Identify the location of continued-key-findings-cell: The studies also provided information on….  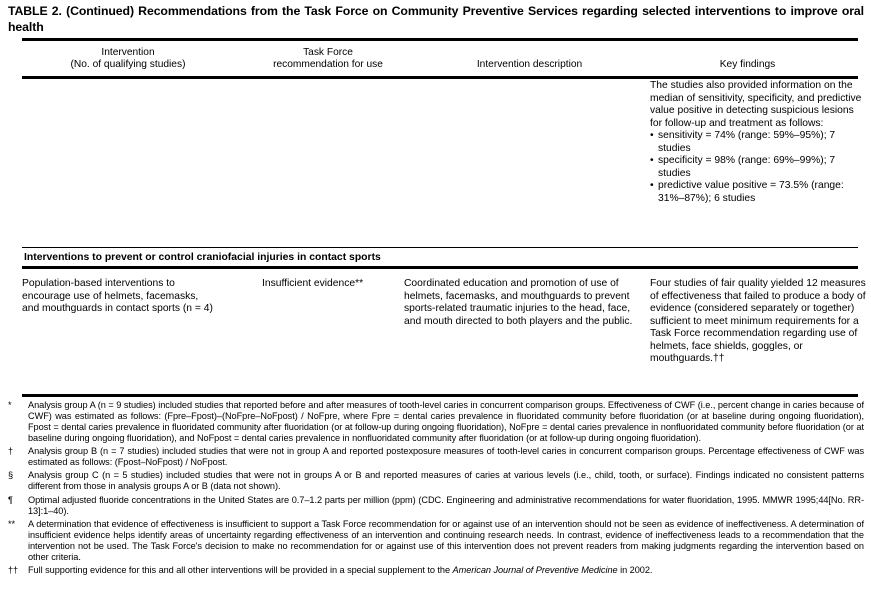
(756, 142).